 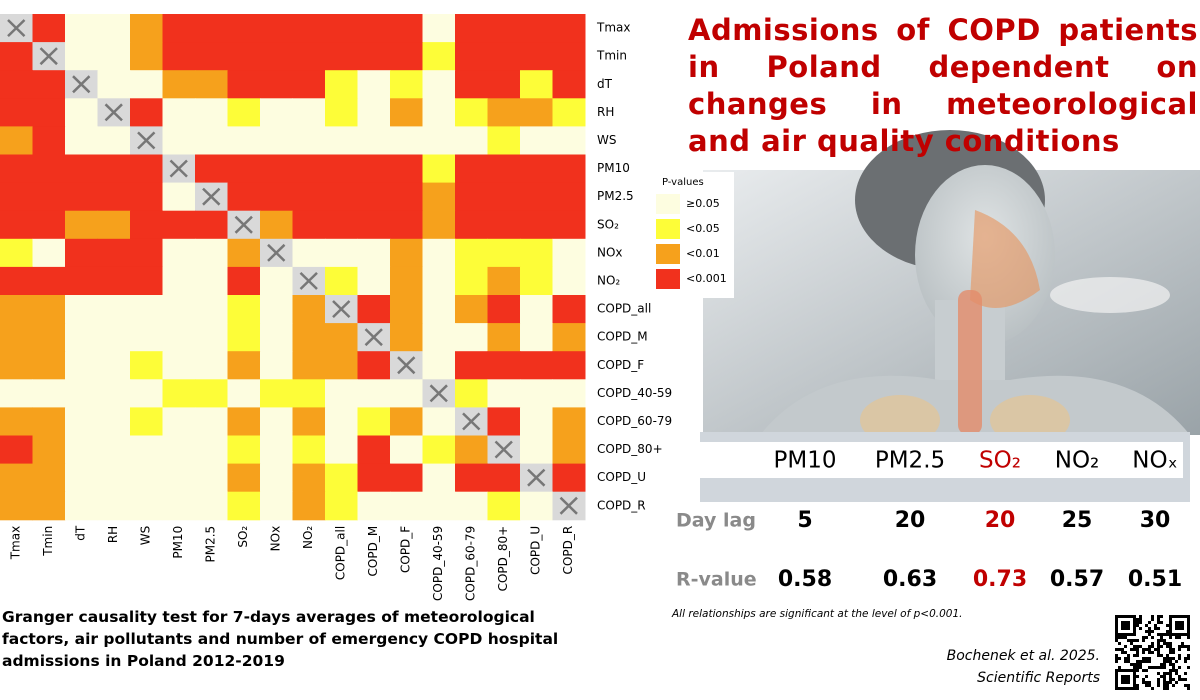 What do you see at coordinates (613, 168) in the screenshot?
I see `y-tick-label: PM10` at bounding box center [613, 168].